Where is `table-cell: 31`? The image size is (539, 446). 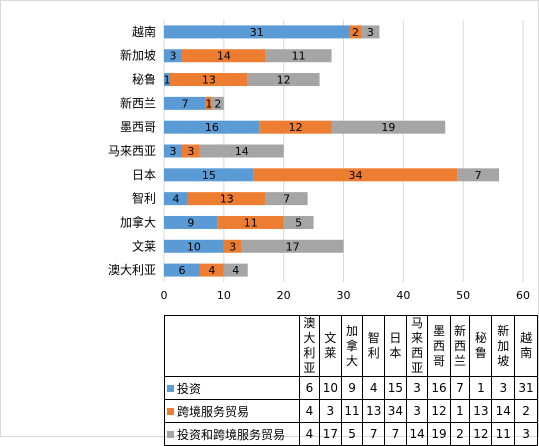
table-cell: 31 is located at coordinates (526, 388).